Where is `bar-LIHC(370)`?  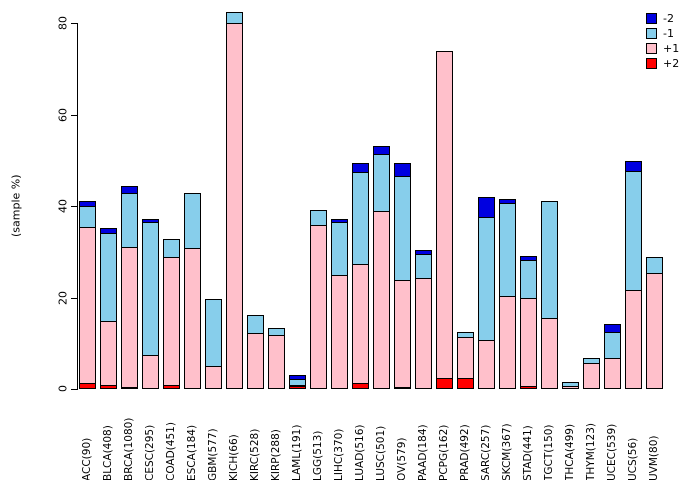
bar-LIHC(370) is located at coordinates (339, 303).